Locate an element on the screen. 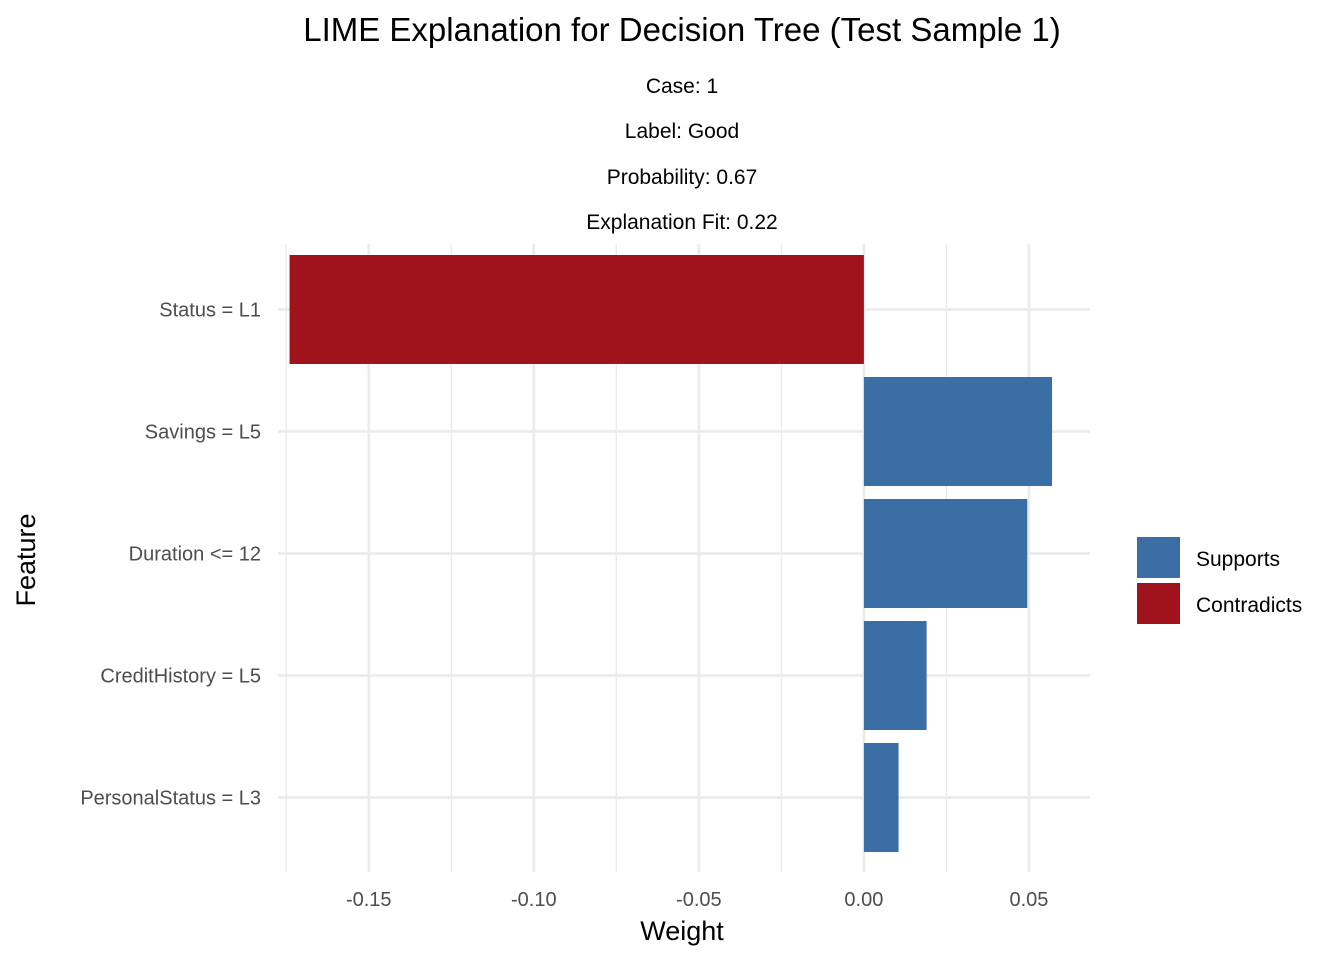 This screenshot has height=960, width=1344. x-tick-label: -0.15 is located at coordinates (369, 900).